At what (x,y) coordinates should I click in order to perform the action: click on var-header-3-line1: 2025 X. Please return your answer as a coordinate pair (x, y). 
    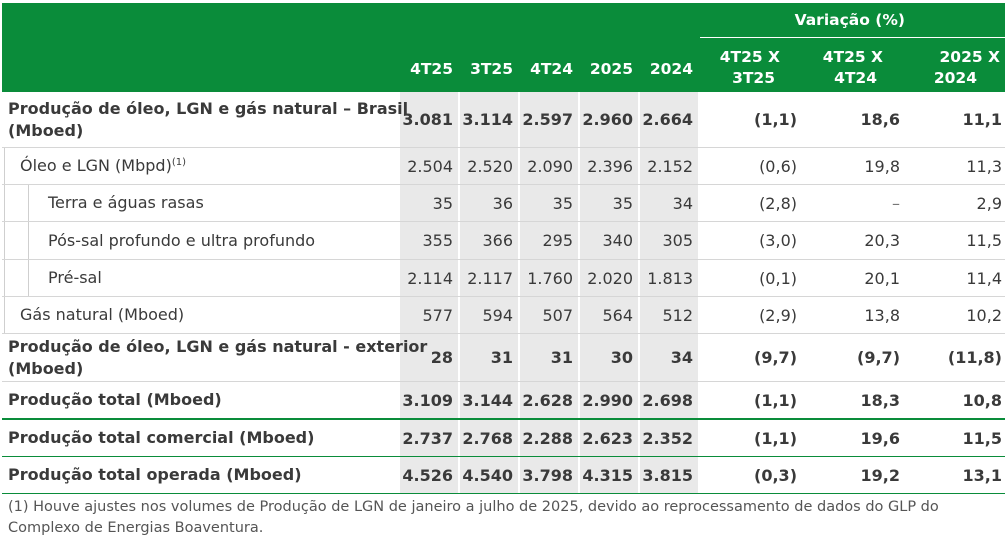
    Looking at the image, I should click on (970, 57).